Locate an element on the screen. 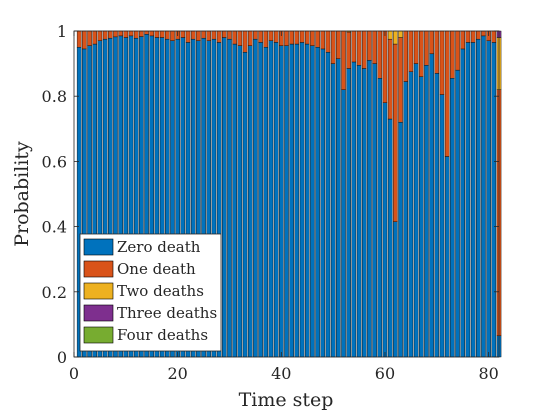  x-tick-label: 0 is located at coordinates (74, 373).